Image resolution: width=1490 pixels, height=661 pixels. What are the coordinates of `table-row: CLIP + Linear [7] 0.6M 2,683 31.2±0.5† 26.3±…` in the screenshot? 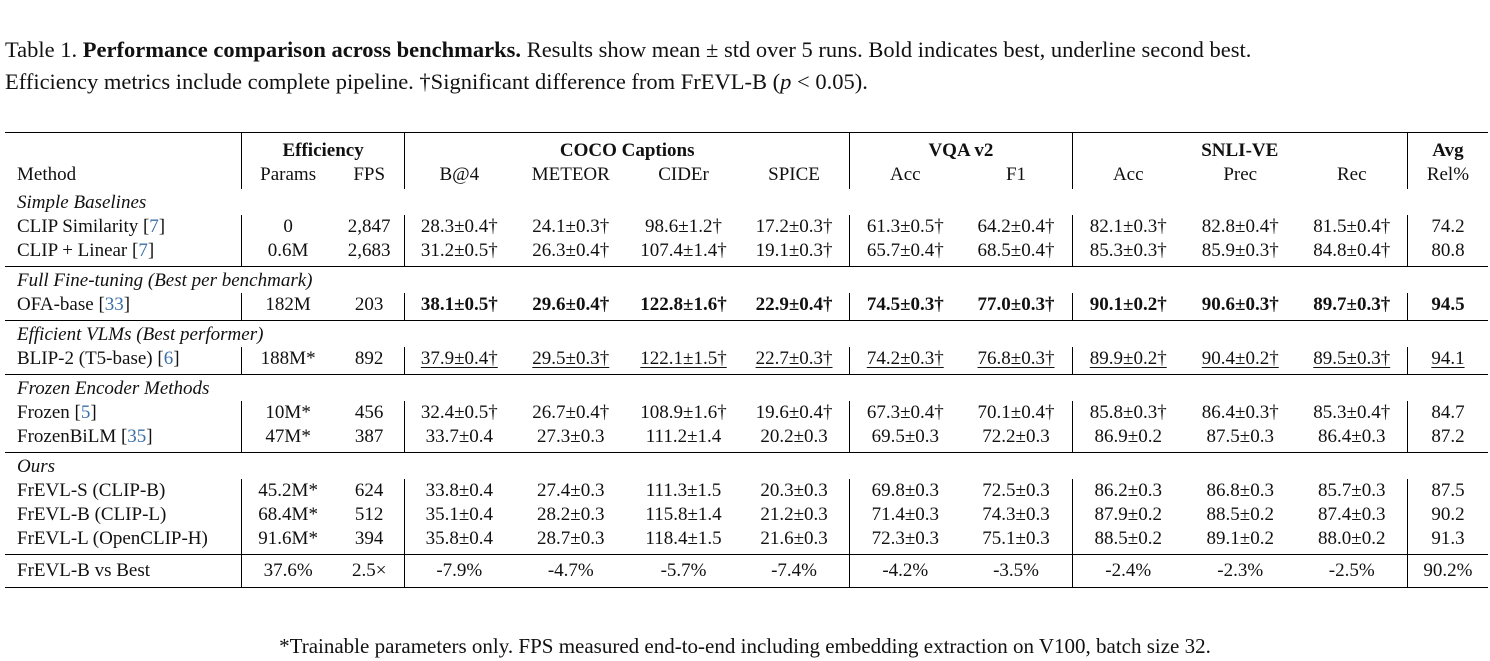 It's located at (746, 253).